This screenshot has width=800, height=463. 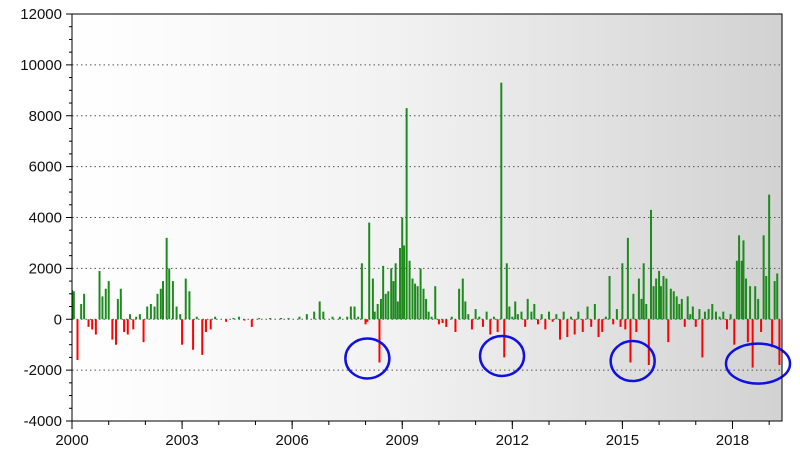 I want to click on x-tick-label-0: 2000, so click(x=71, y=440).